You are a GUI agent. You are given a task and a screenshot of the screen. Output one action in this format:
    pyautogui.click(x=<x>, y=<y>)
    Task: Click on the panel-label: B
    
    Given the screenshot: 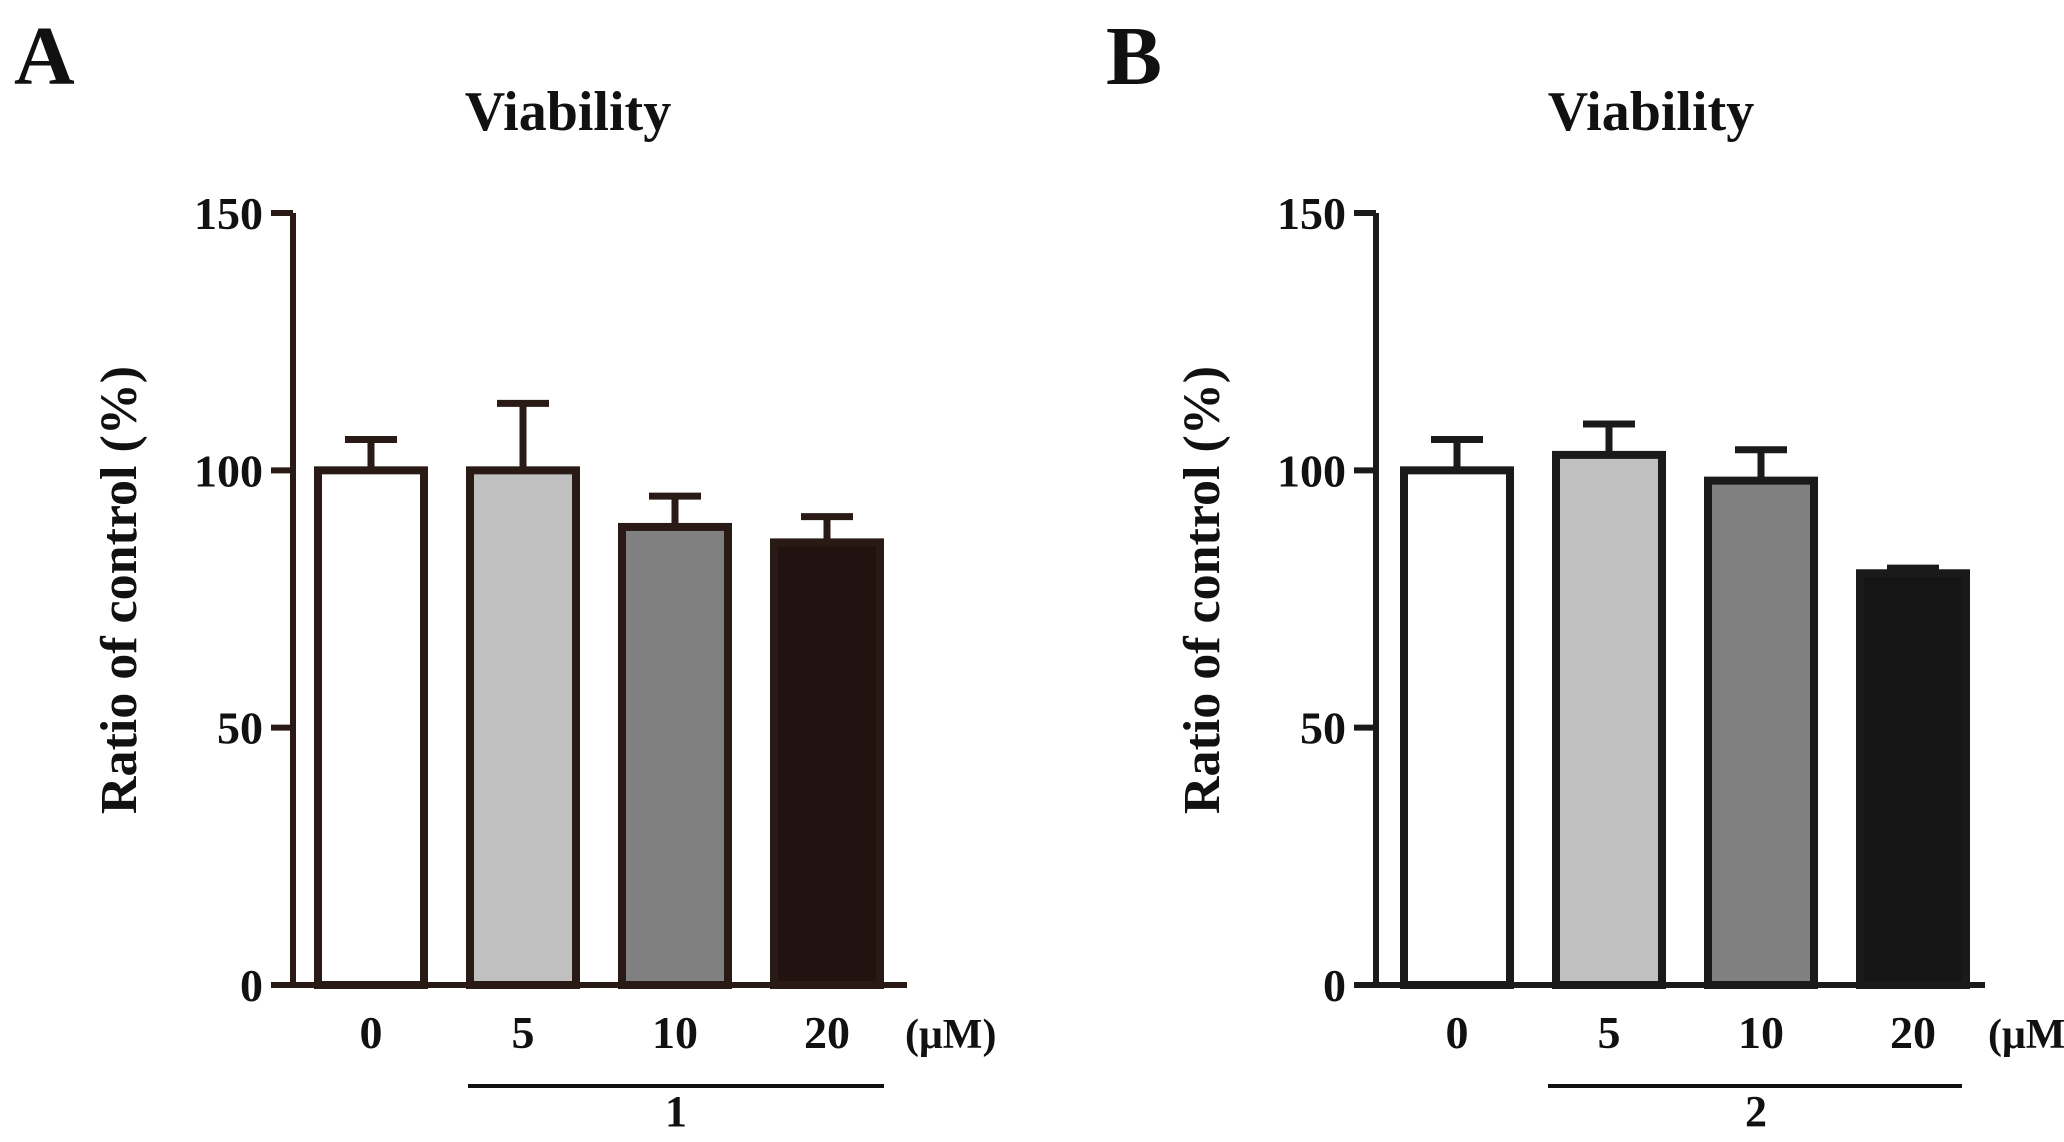 What is the action you would take?
    pyautogui.click(x=1134, y=56)
    